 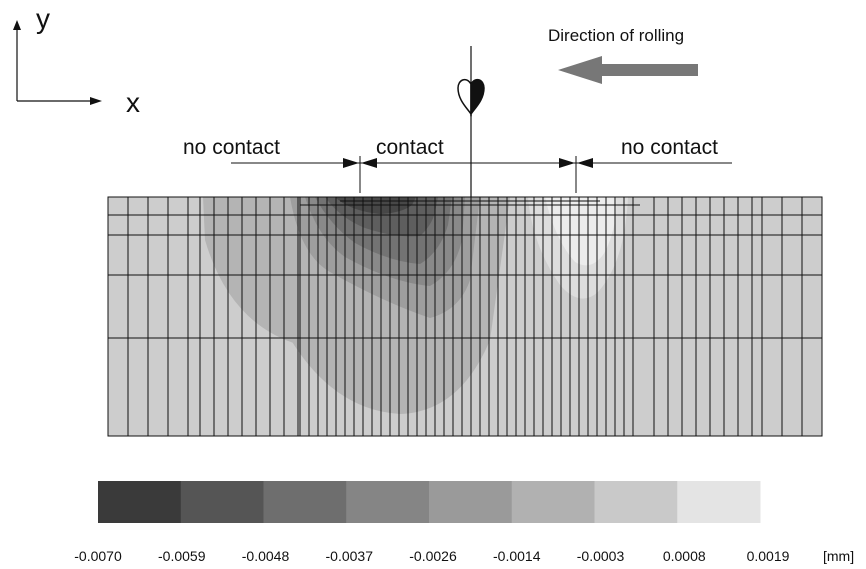 What do you see at coordinates (43, 18) in the screenshot?
I see `y-axis-label: y` at bounding box center [43, 18].